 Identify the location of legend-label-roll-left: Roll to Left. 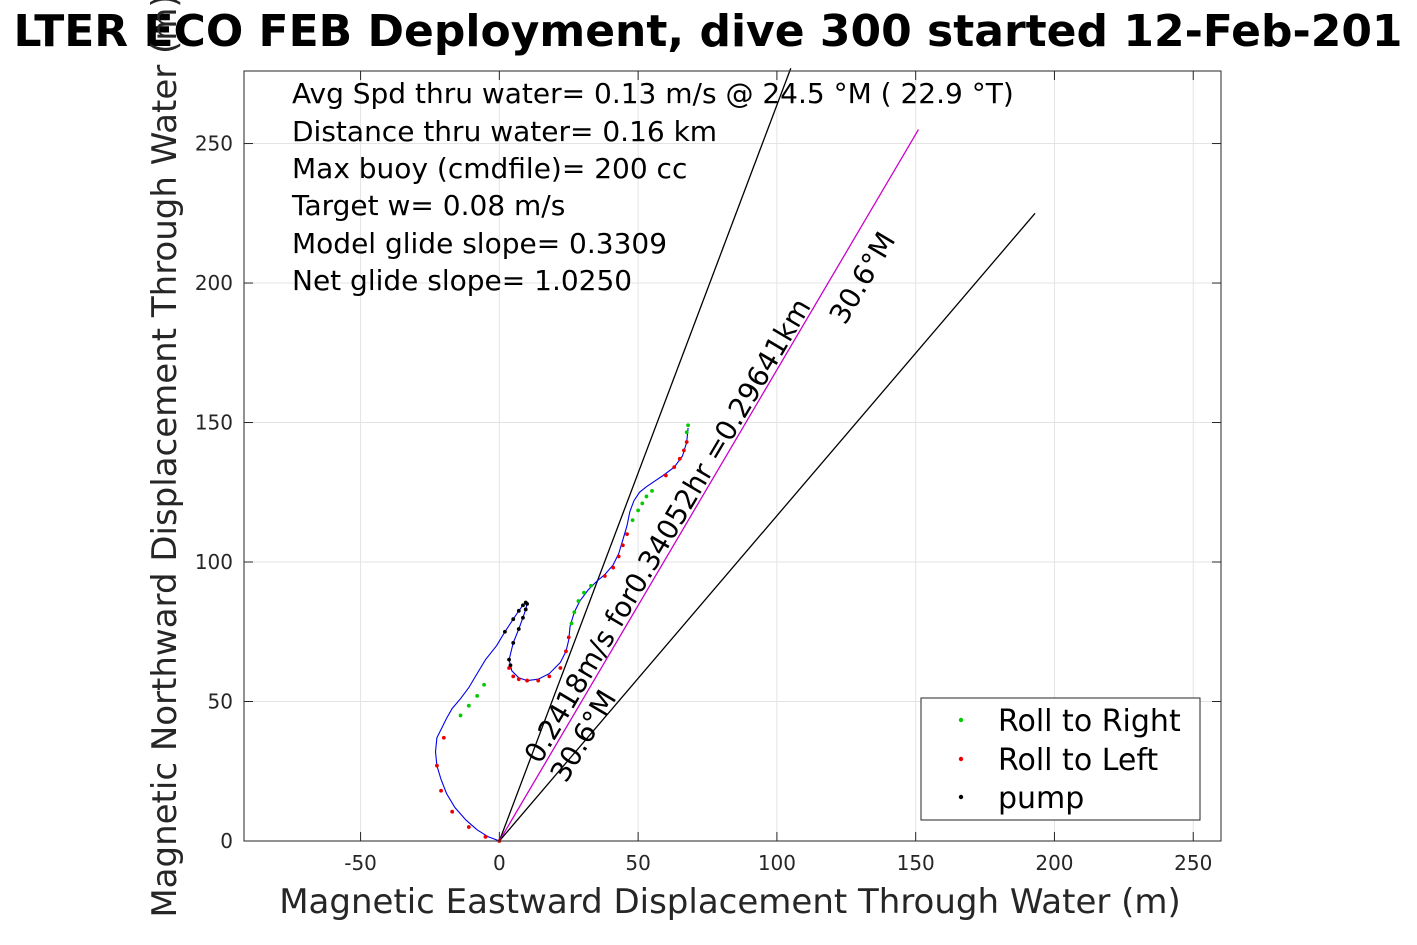
(1078, 760).